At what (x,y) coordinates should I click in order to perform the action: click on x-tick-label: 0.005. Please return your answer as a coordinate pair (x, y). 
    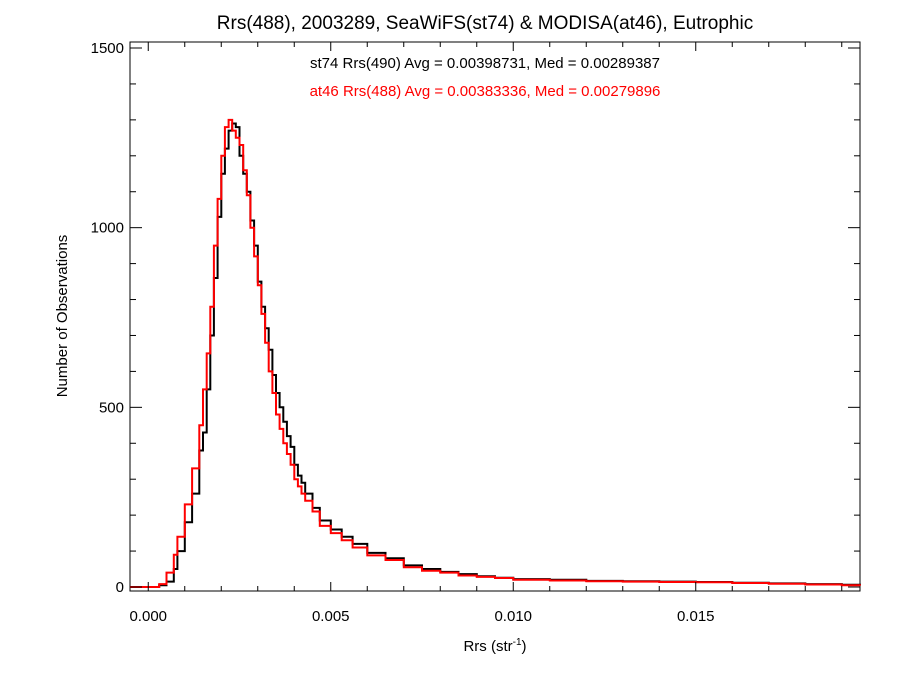
    Looking at the image, I should click on (331, 616).